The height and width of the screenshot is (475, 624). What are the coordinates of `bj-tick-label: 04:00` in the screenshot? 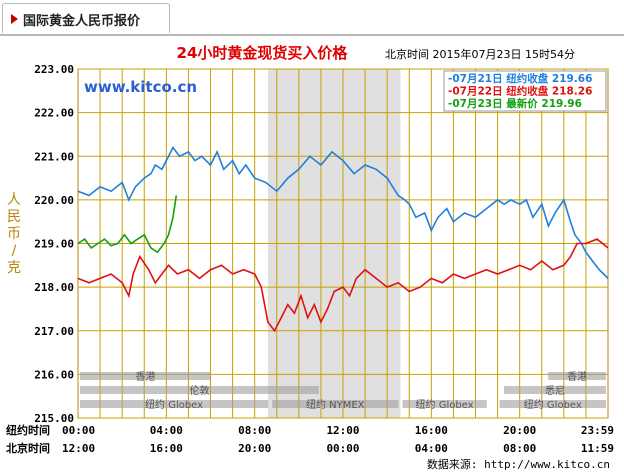 It's located at (431, 448).